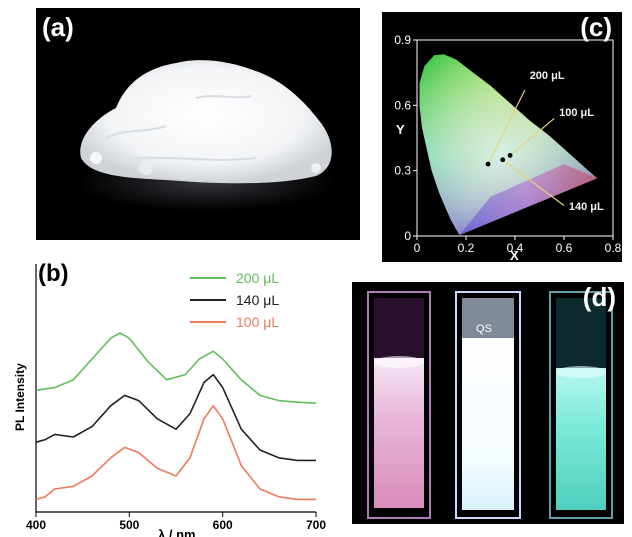 Image resolution: width=632 pixels, height=537 pixels. I want to click on cie-horseshoe, so click(508, 144).